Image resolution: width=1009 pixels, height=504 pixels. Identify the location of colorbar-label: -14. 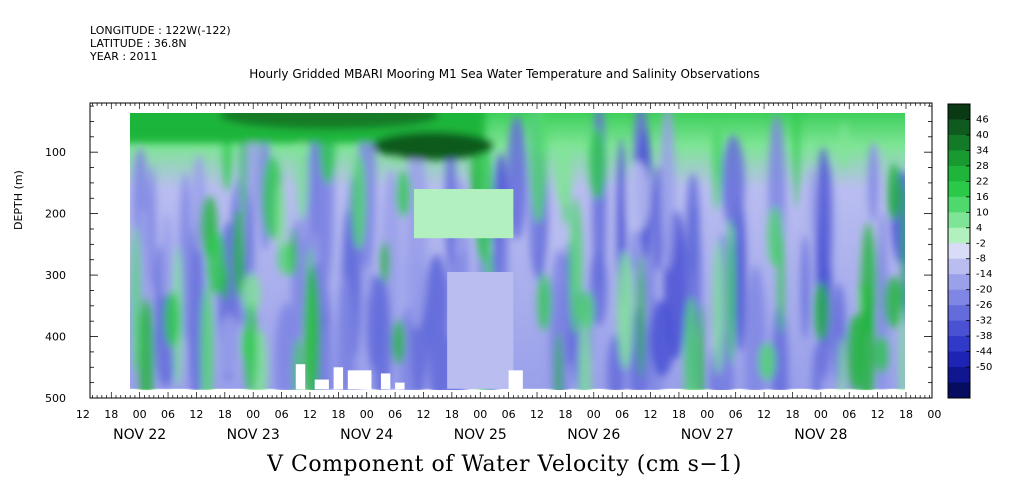
(984, 274).